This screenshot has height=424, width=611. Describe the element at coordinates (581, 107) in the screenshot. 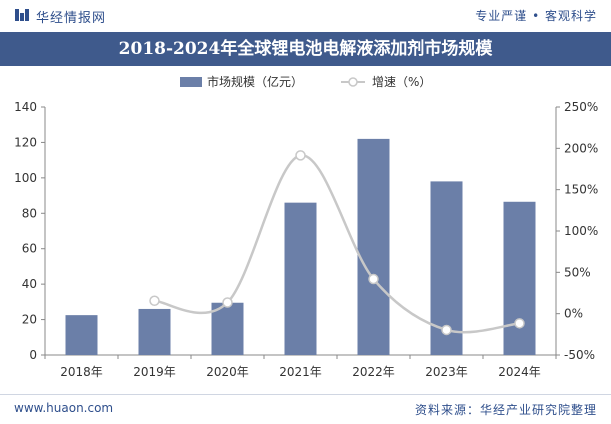

I see `right-tick-label: 250%` at that location.